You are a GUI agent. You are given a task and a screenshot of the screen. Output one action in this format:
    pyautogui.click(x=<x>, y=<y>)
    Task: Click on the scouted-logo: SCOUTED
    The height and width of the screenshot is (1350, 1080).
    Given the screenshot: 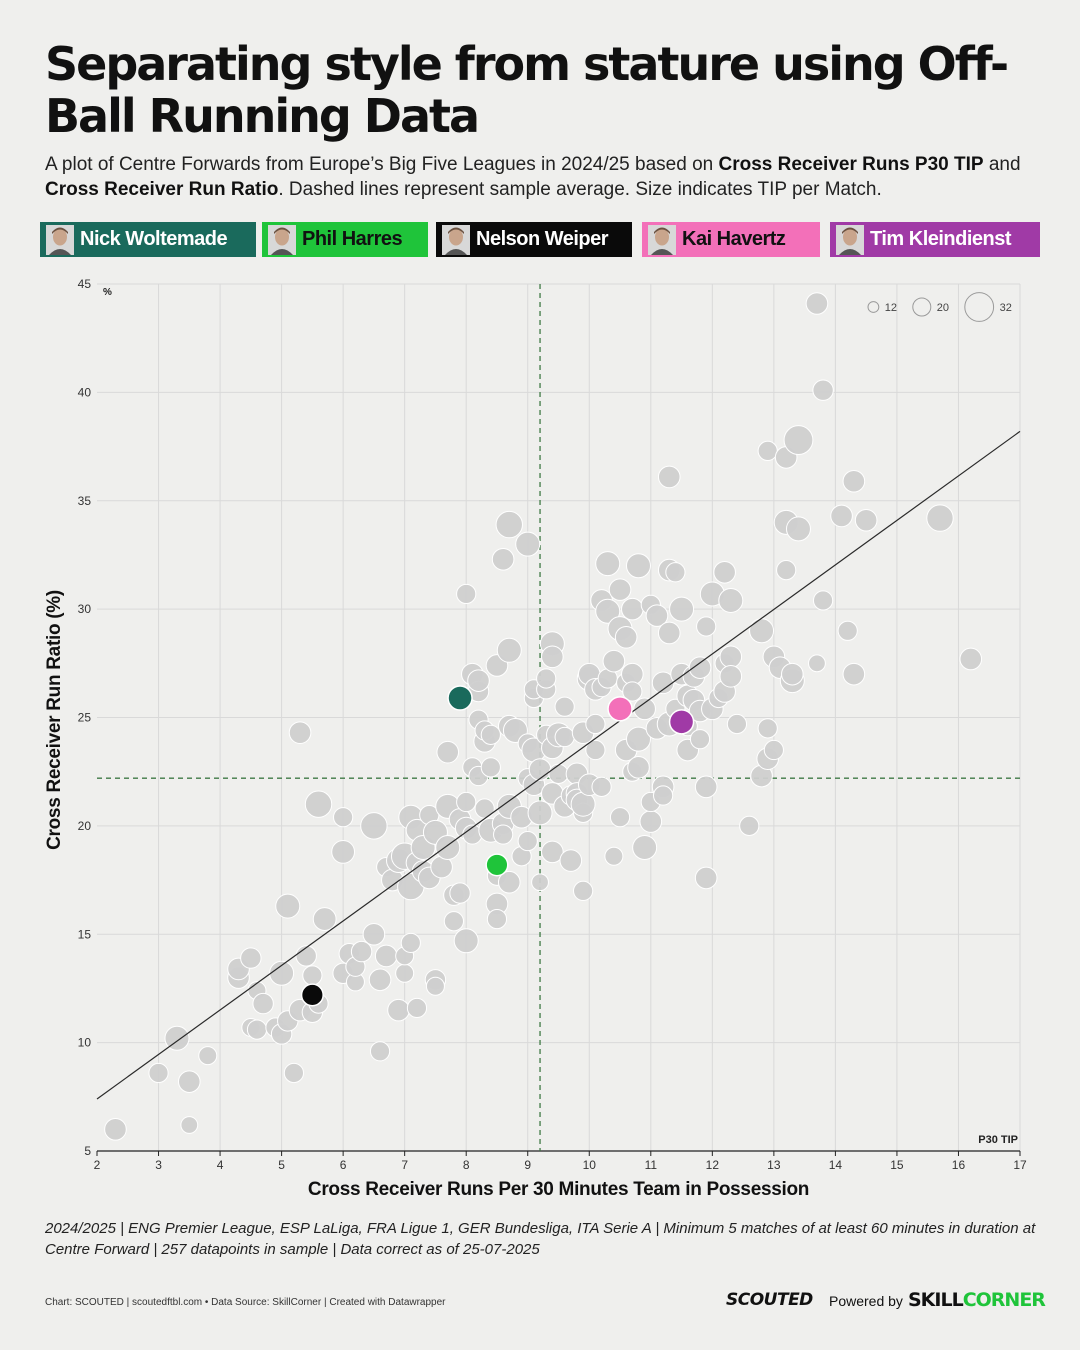 What is the action you would take?
    pyautogui.click(x=769, y=1300)
    